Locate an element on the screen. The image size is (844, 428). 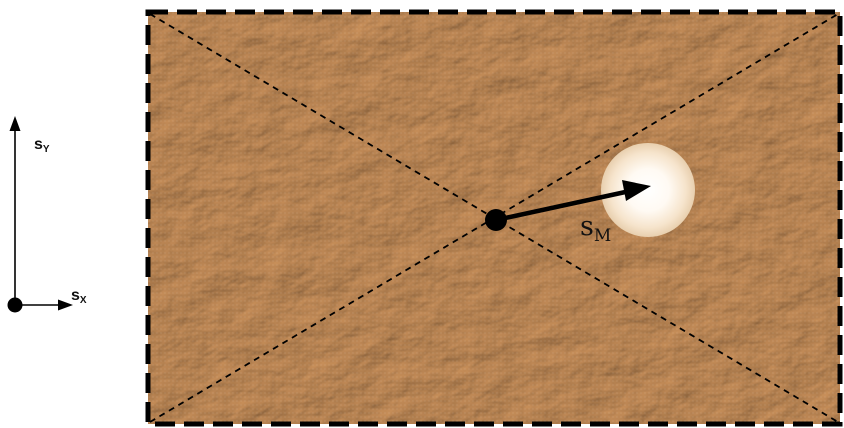
y-axis-label-subscript: Y is located at coordinates (46, 149).